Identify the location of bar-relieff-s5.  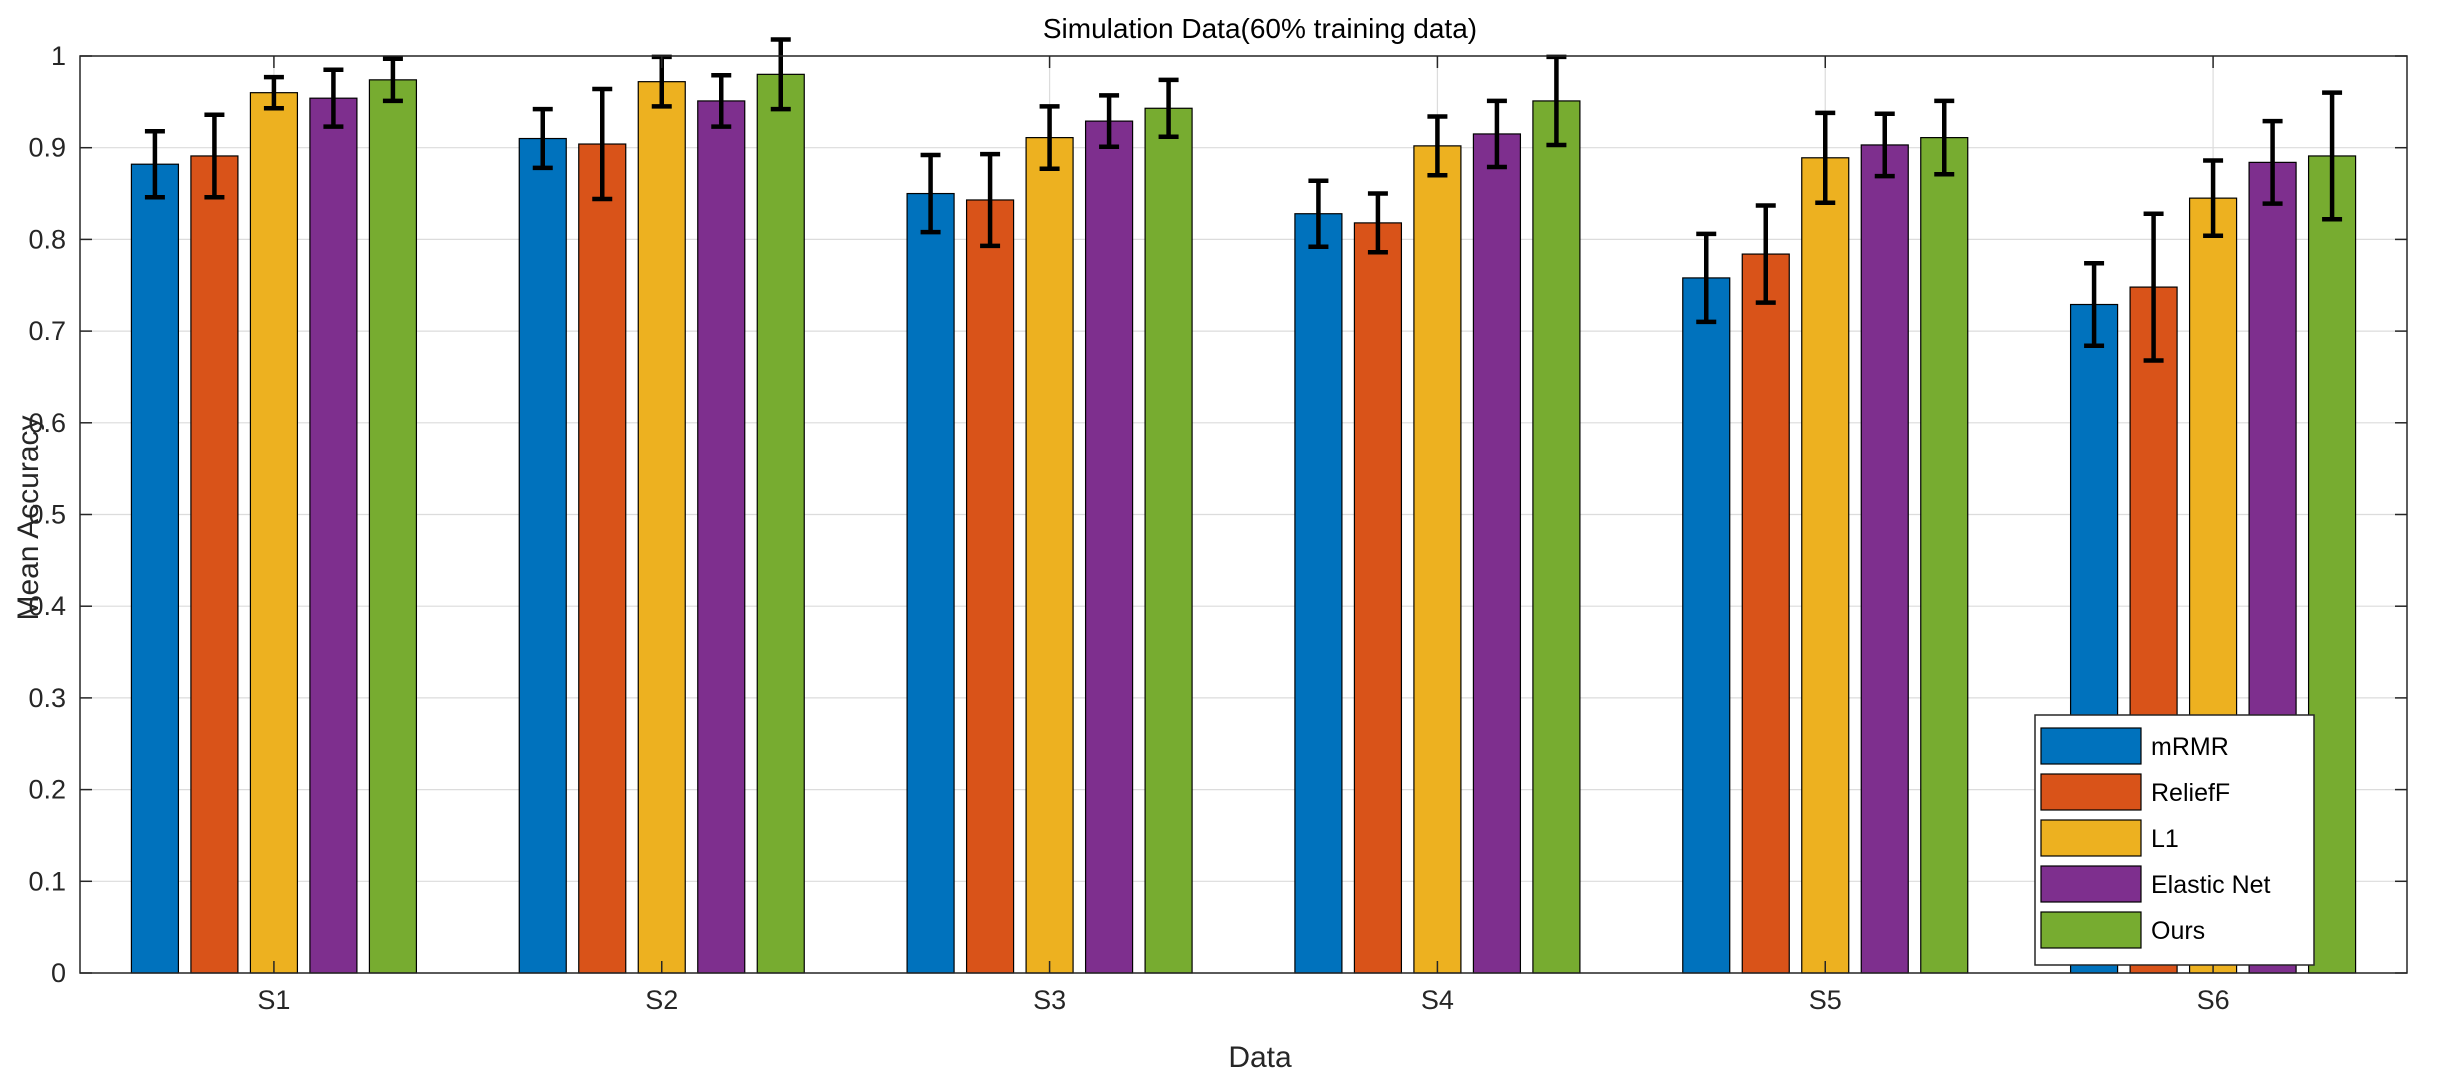
(1765, 613).